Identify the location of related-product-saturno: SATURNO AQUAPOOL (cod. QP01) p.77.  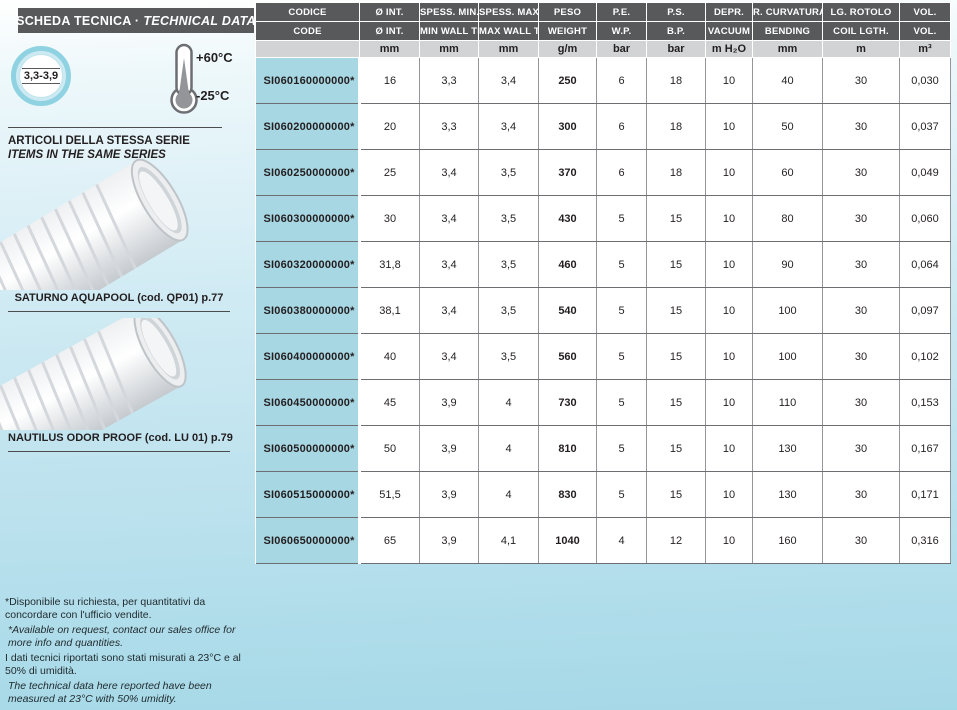
(125, 235).